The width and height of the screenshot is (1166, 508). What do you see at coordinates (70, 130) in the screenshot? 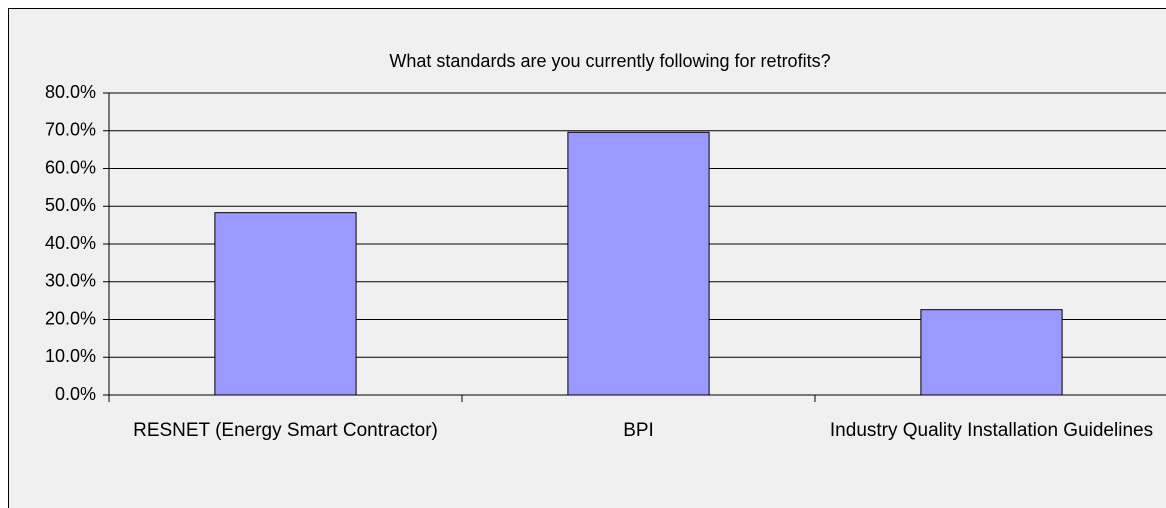
I see `y-tick-label: 70.0%` at bounding box center [70, 130].